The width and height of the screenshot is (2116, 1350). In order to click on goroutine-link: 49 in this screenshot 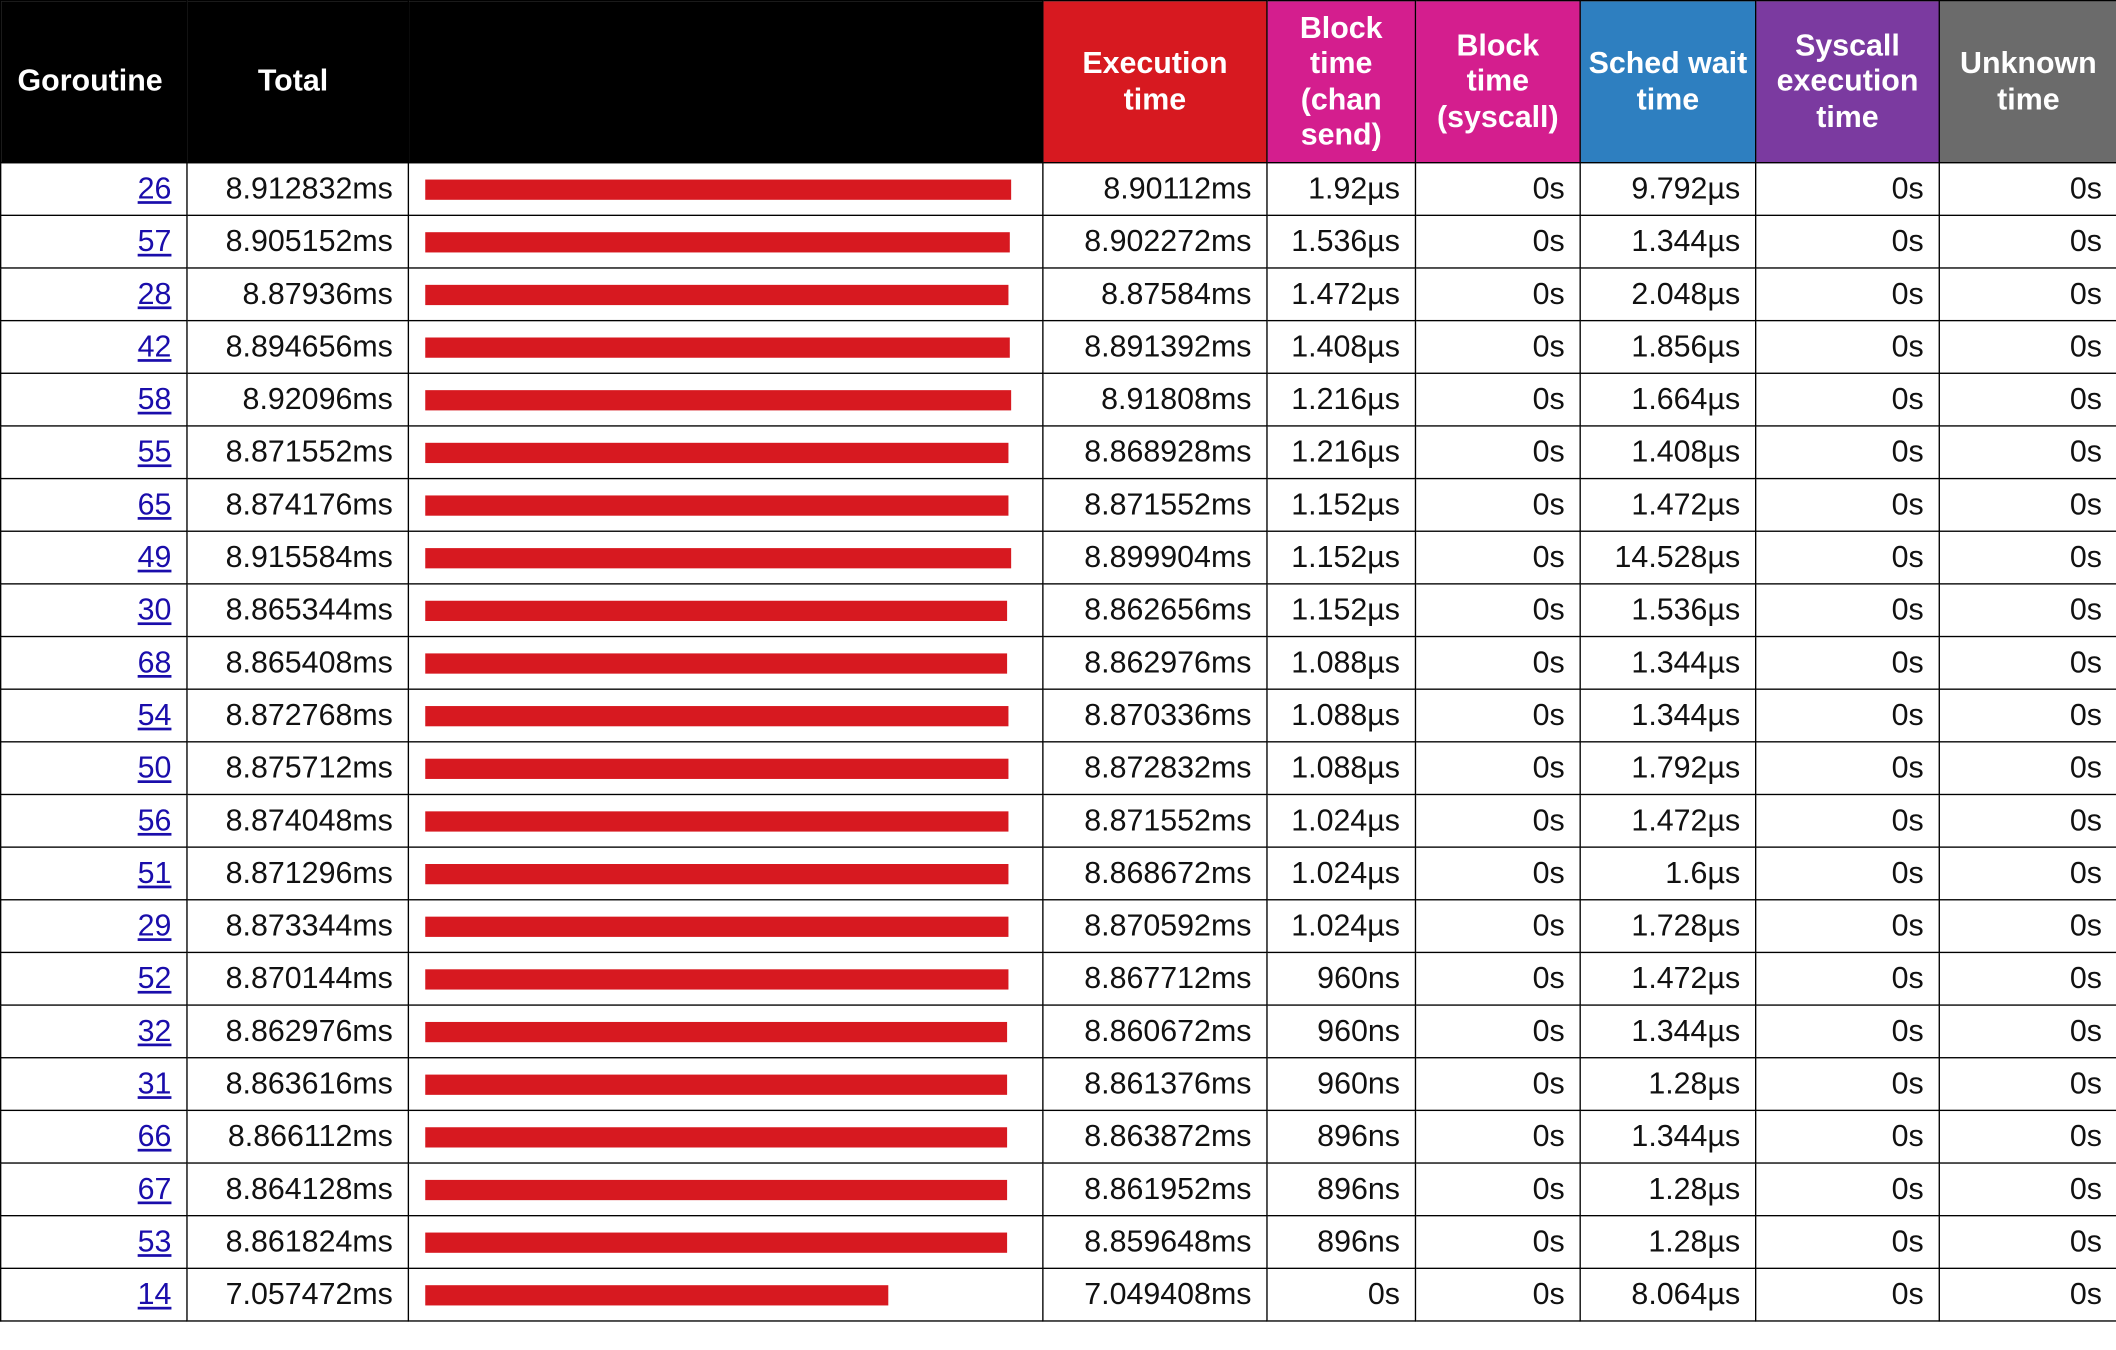, I will do `click(154, 557)`.